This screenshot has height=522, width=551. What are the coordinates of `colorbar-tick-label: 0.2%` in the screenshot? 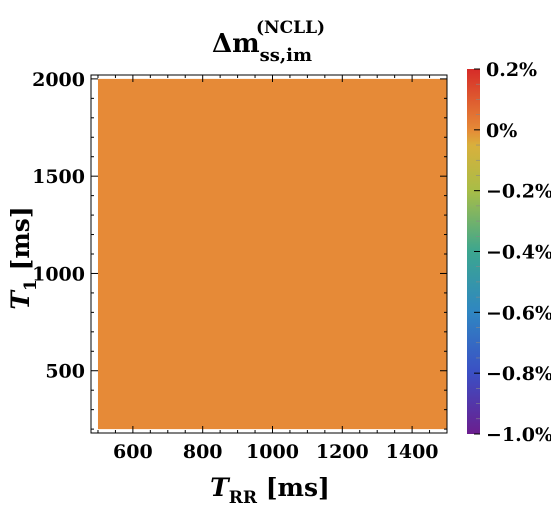 It's located at (511, 70).